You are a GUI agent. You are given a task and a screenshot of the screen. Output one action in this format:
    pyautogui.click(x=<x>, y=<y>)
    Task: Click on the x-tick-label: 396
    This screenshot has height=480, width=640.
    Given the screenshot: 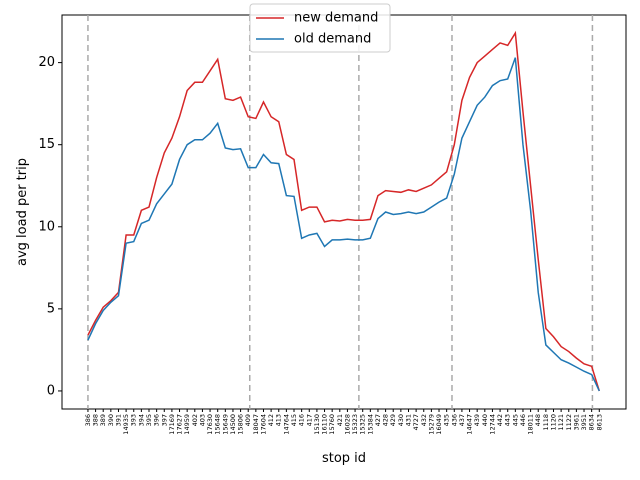 What is the action you would take?
    pyautogui.click(x=157, y=420)
    